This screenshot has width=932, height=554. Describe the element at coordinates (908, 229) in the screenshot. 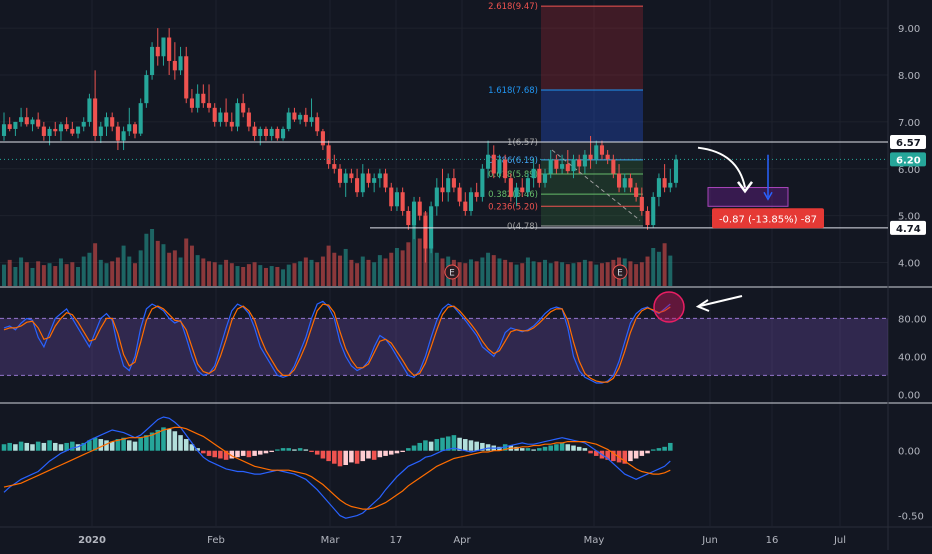

I see `price-label: 4.74` at that location.